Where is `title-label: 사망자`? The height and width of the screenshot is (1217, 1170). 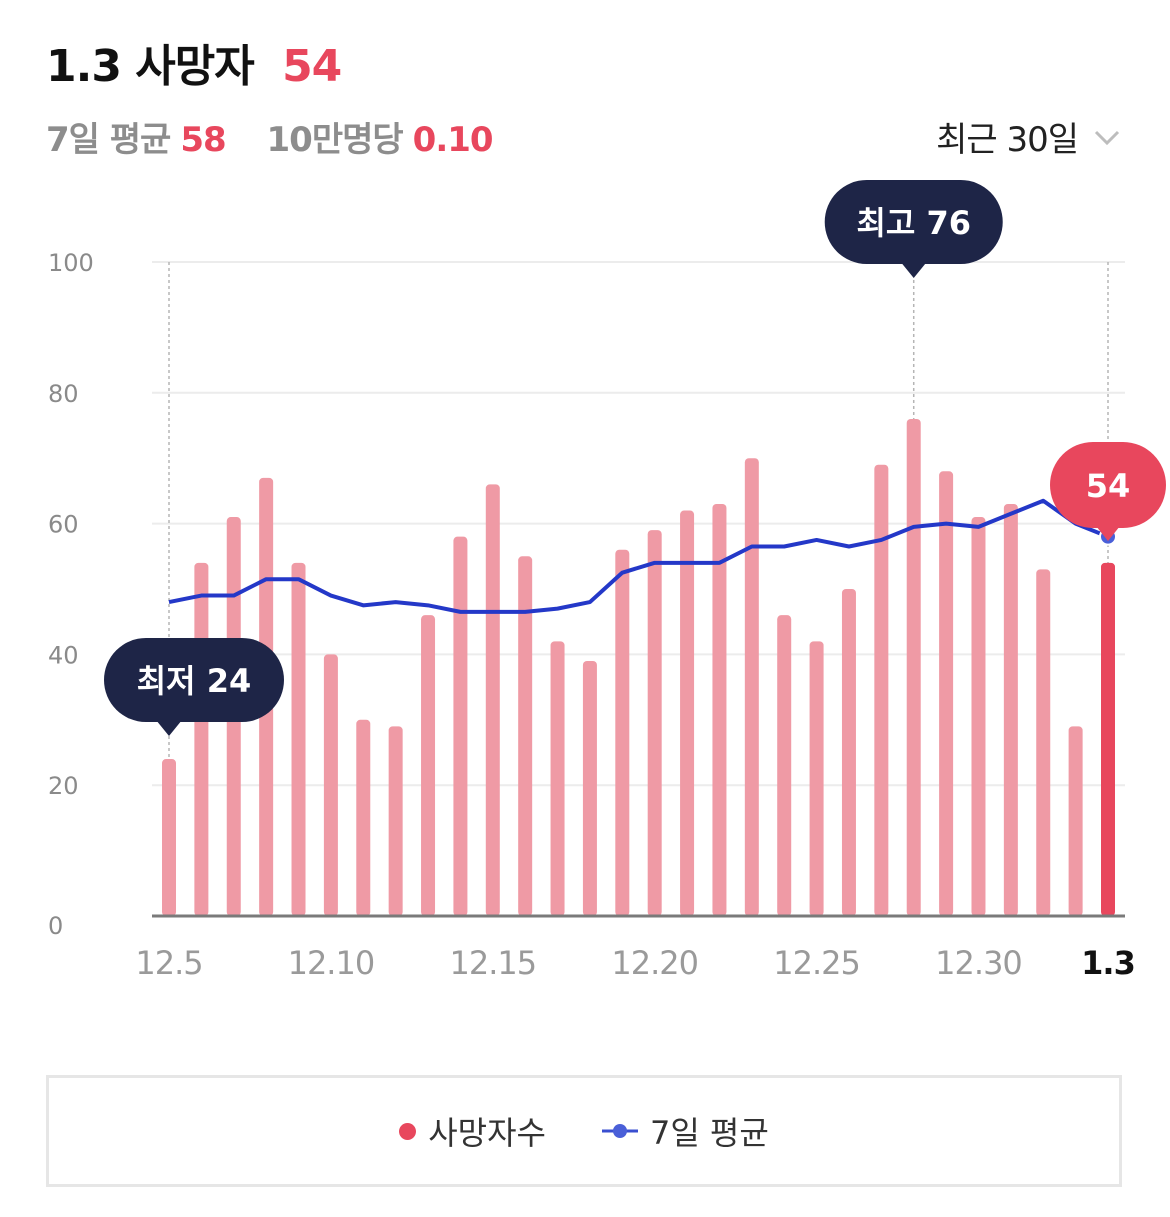 title-label: 사망자 is located at coordinates (194, 66).